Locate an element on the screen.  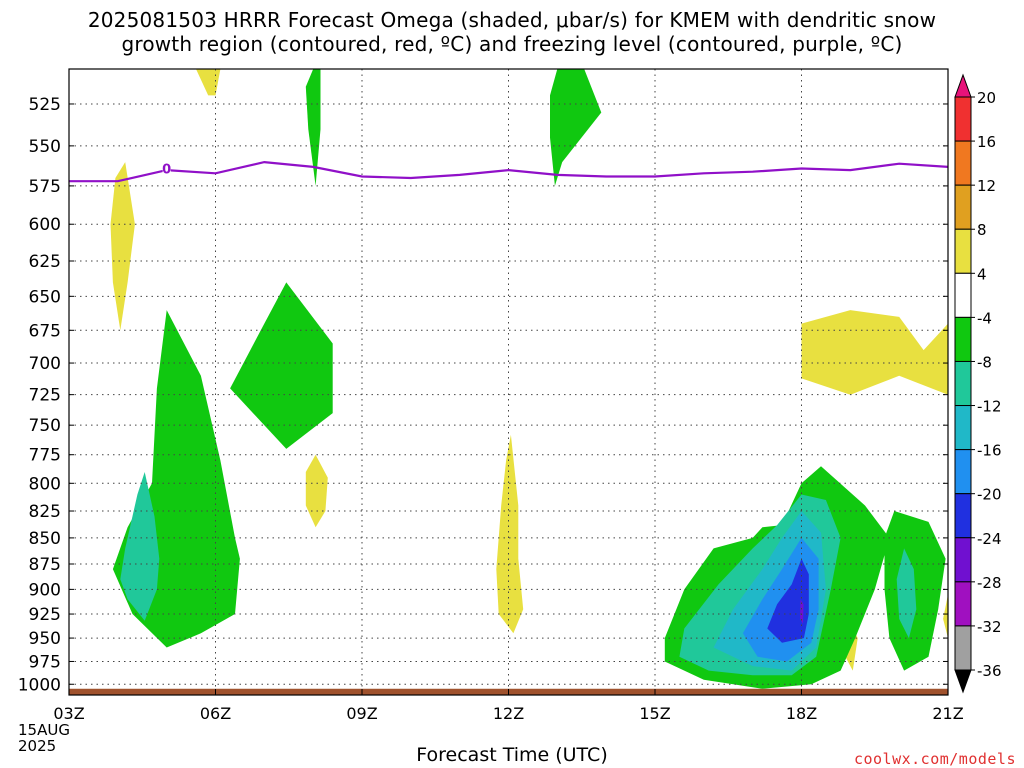
y-tick-label: 675 is located at coordinates (45, 331).